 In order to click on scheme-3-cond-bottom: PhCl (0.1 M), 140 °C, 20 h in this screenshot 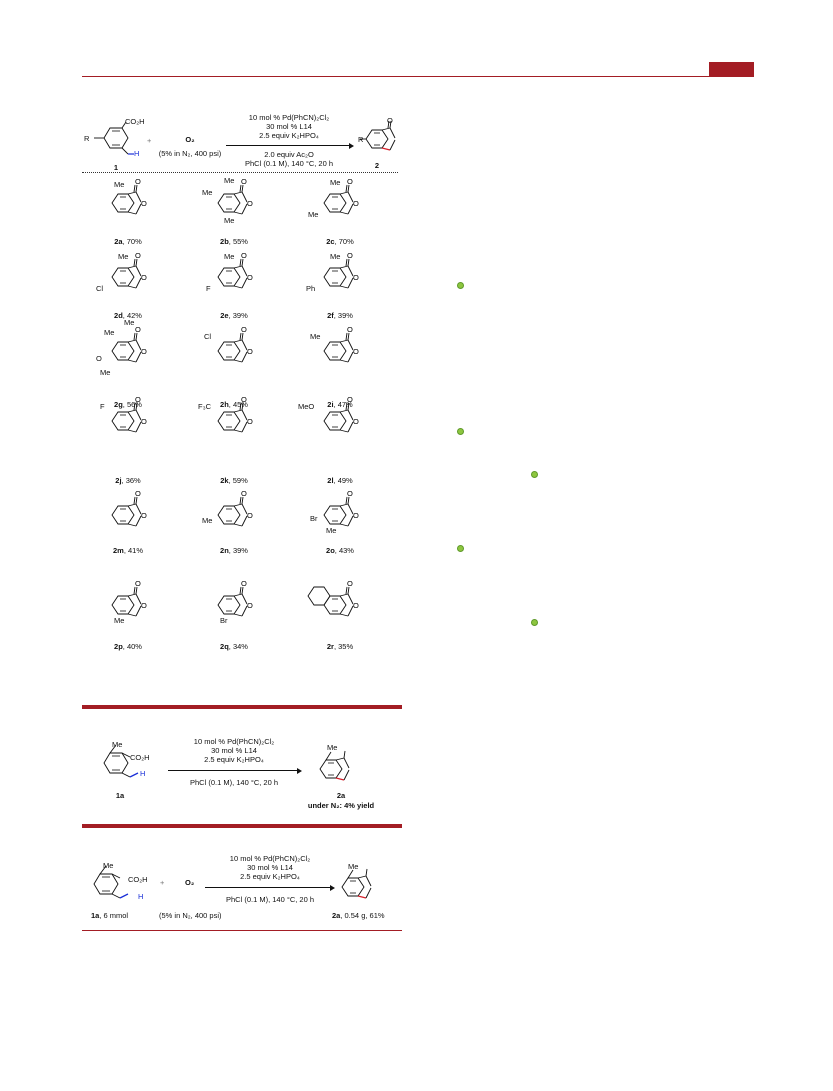, I will do `click(270, 899)`.